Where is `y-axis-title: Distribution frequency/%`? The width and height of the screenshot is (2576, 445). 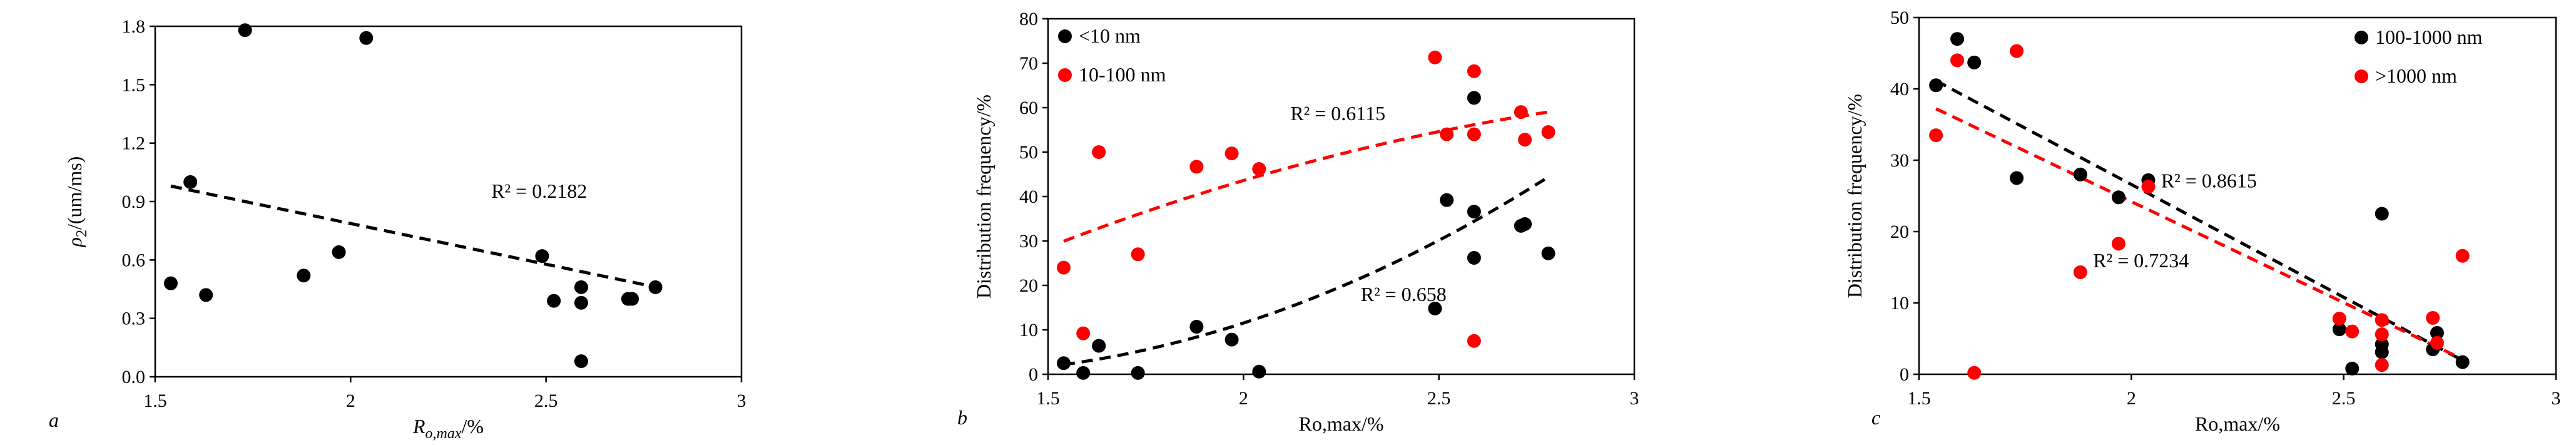 y-axis-title: Distribution frequency/% is located at coordinates (983, 197).